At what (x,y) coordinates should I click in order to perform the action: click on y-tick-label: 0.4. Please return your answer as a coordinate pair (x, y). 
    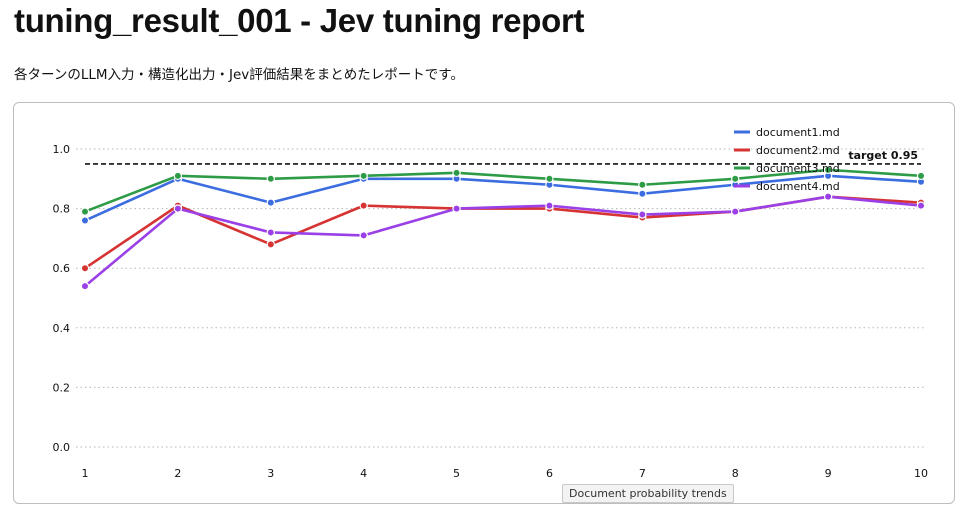
    Looking at the image, I should click on (62, 328).